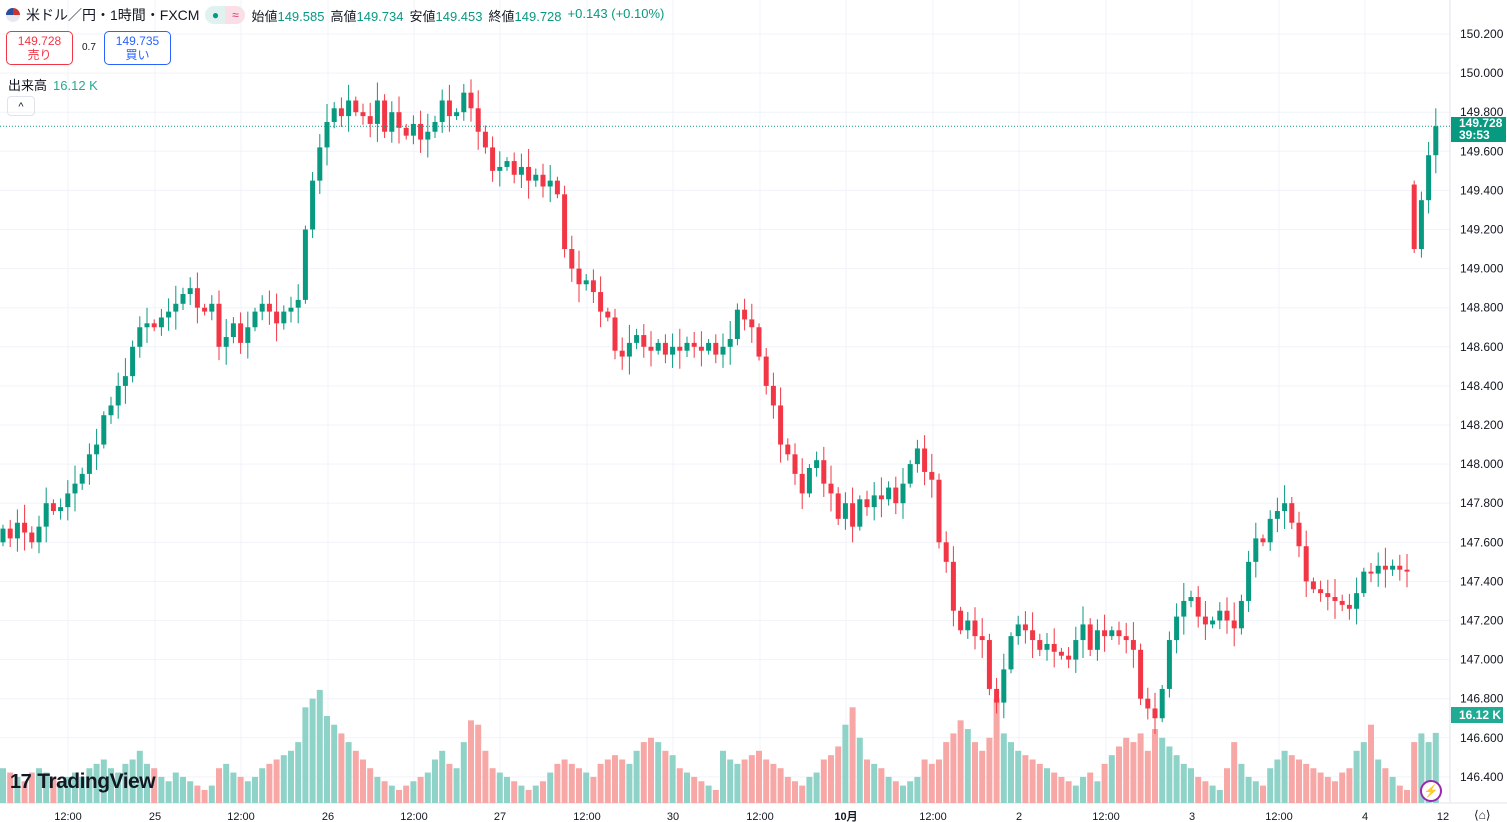 The image size is (1507, 822). I want to click on buy-button: 149.735 買い, so click(137, 48).